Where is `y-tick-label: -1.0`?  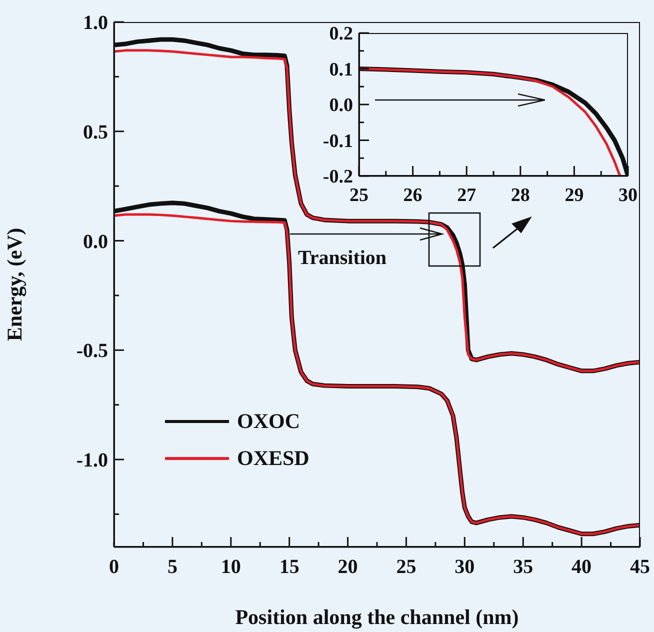
y-tick-label: -1.0 is located at coordinates (92, 461).